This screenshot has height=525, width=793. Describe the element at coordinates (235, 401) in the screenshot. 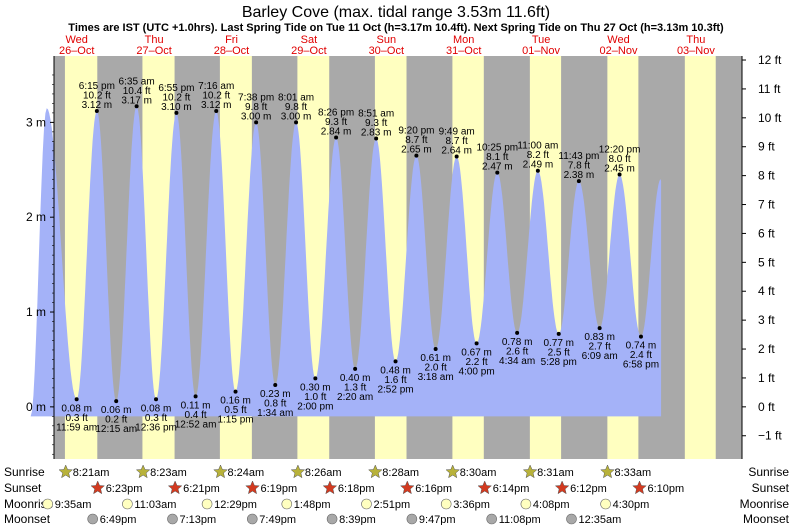

I see `tide-label: 0.16 m` at that location.